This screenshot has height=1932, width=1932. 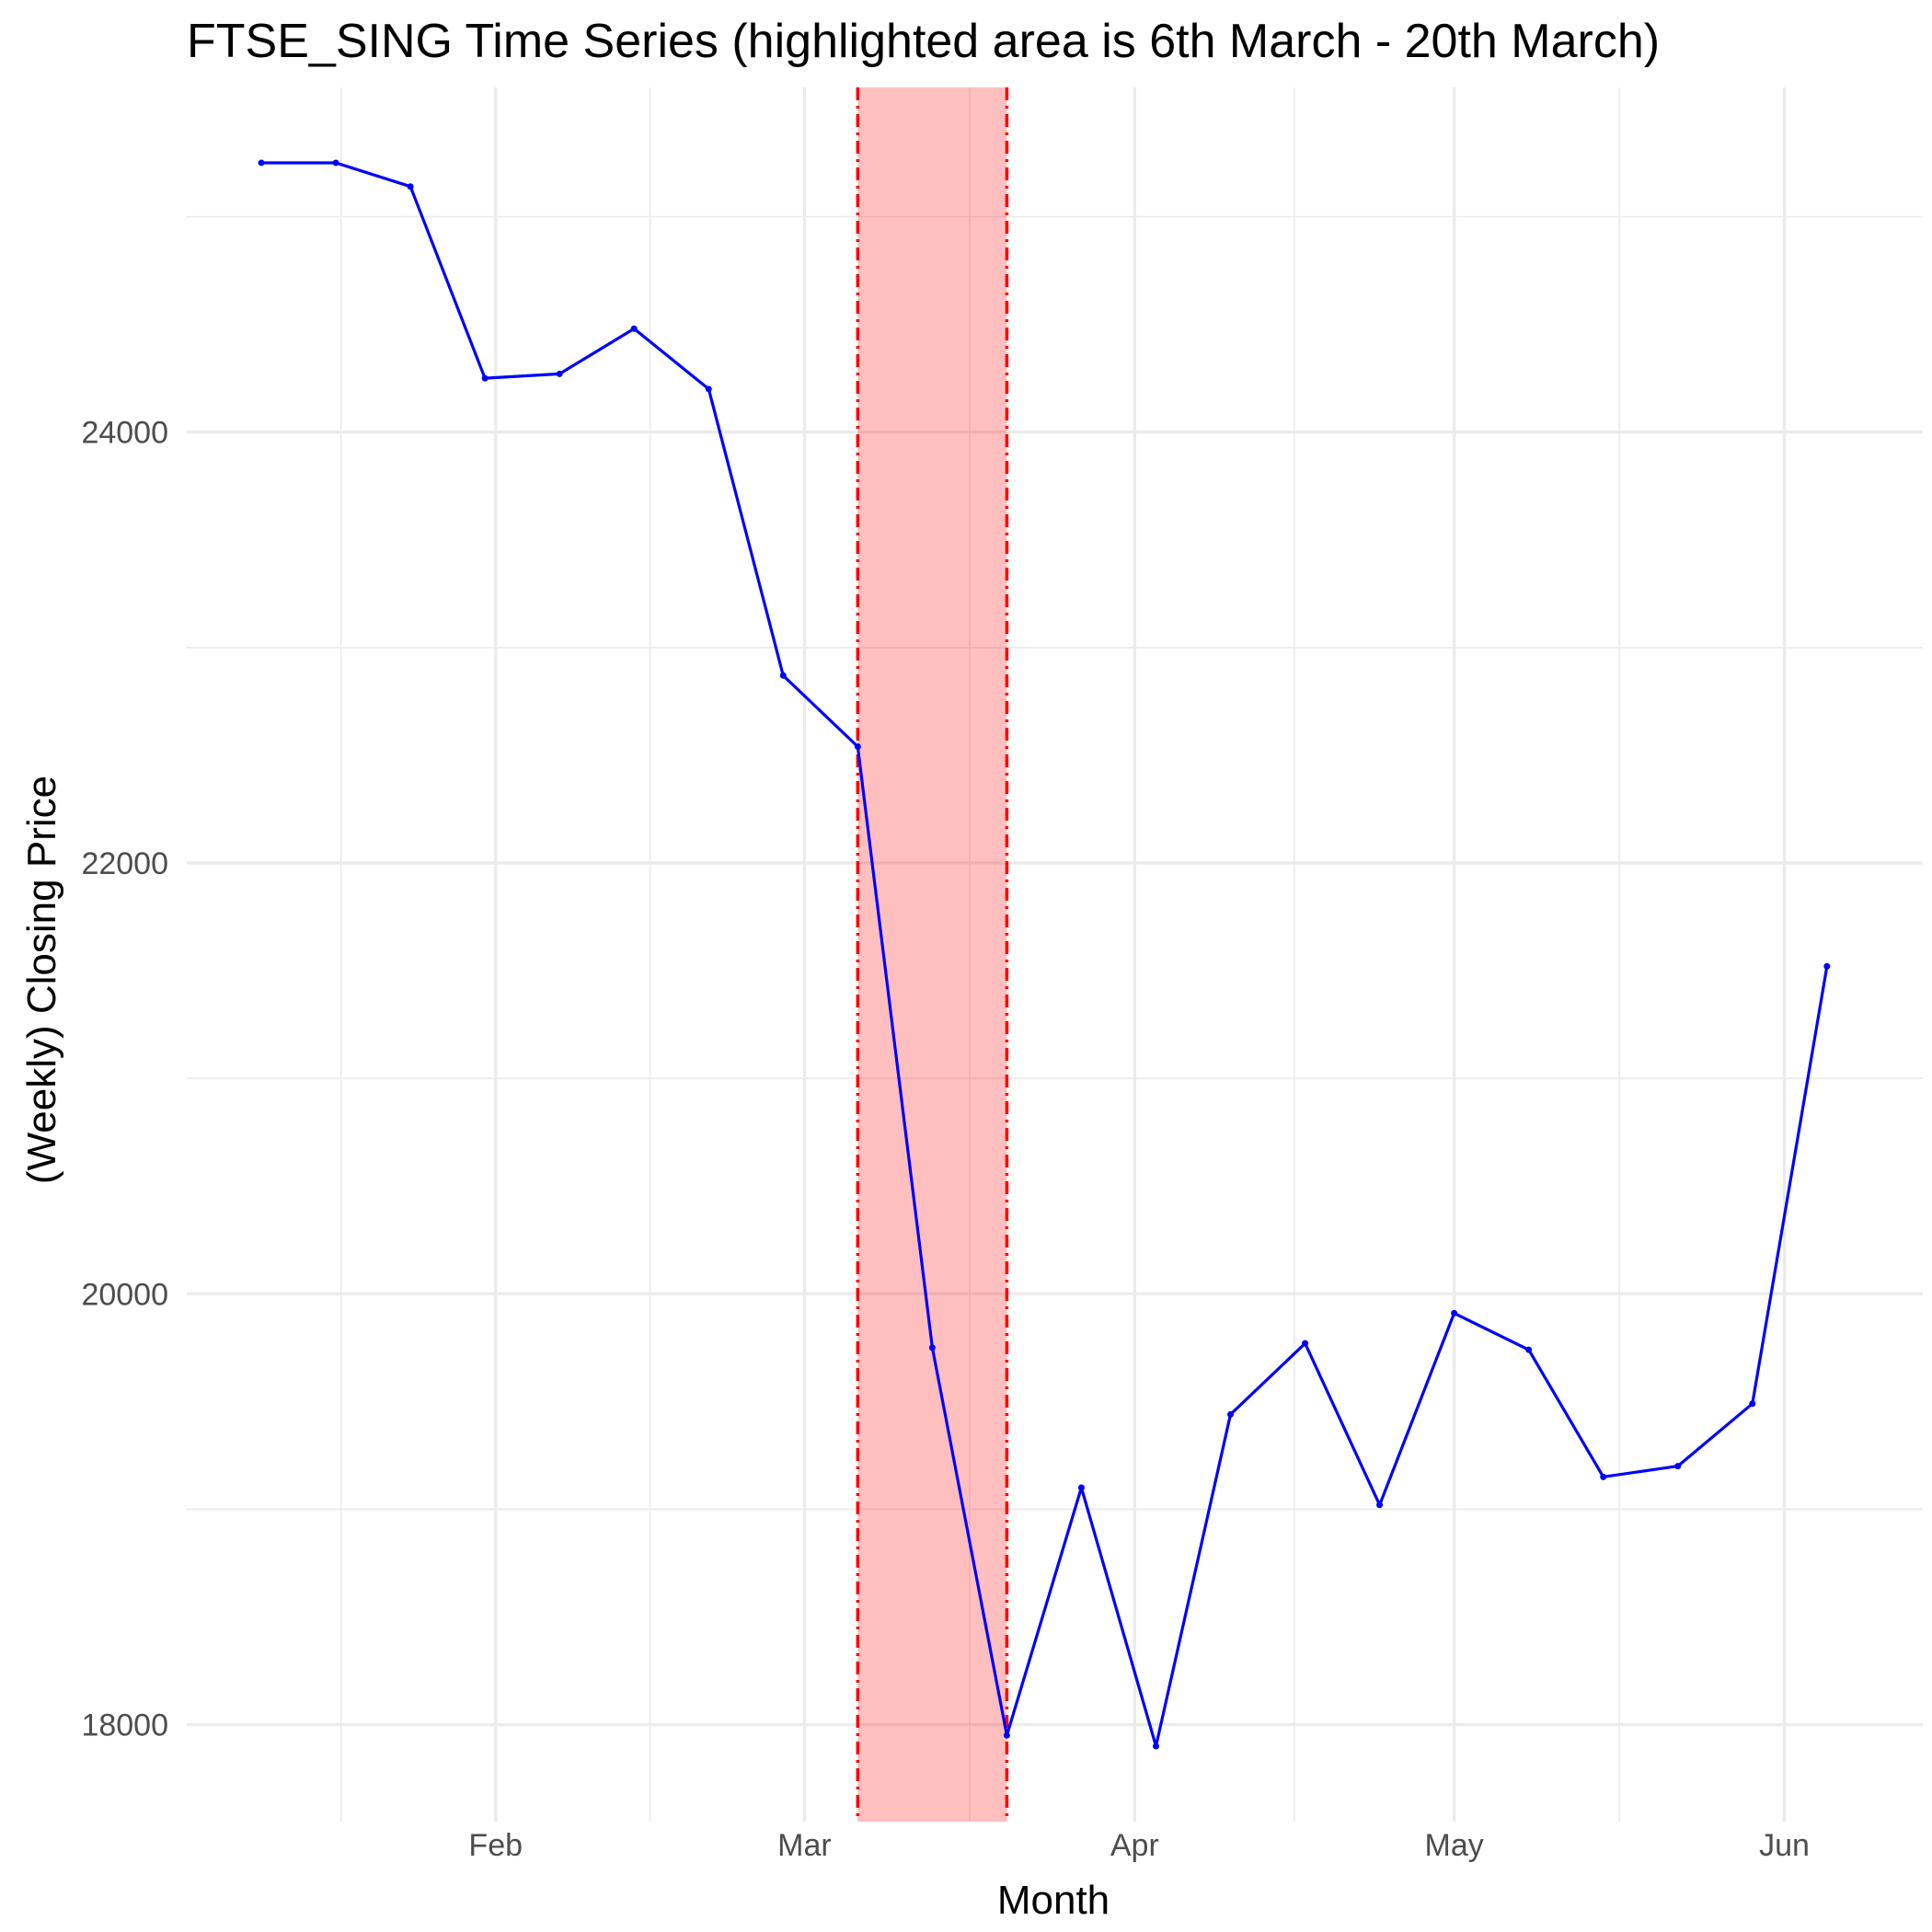 I want to click on highlight-region, so click(x=932, y=954).